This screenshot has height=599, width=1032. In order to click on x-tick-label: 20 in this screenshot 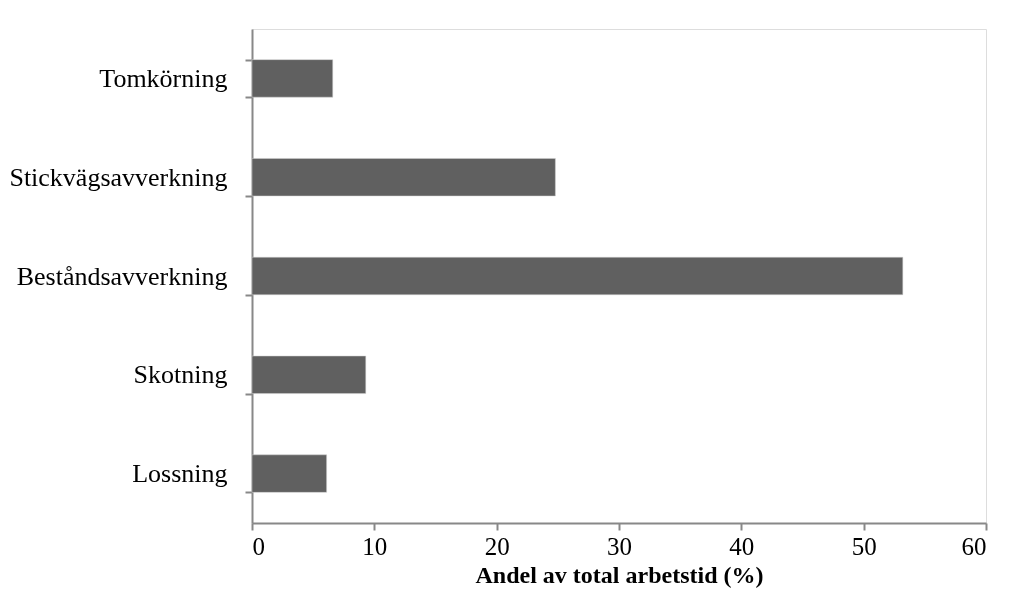, I will do `click(497, 546)`.